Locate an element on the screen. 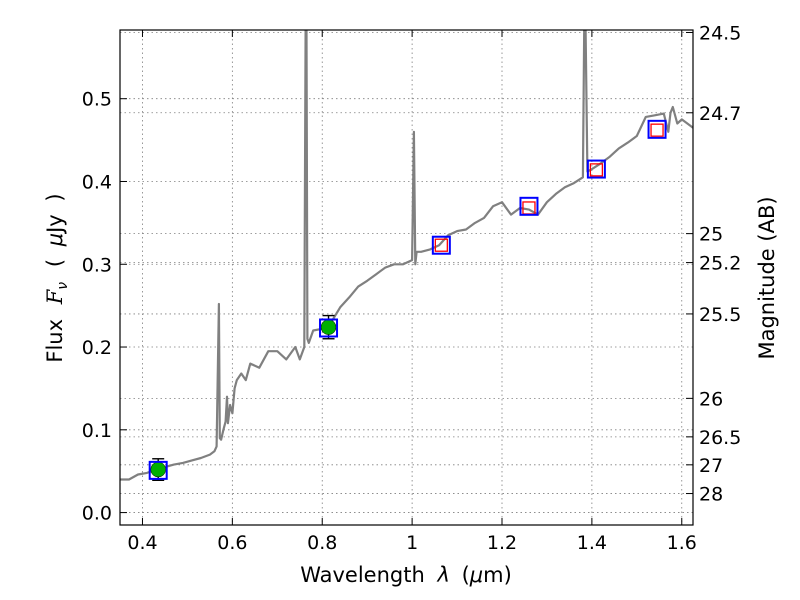 This screenshot has height=600, width=800. right-tick-label: 27 is located at coordinates (711, 466).